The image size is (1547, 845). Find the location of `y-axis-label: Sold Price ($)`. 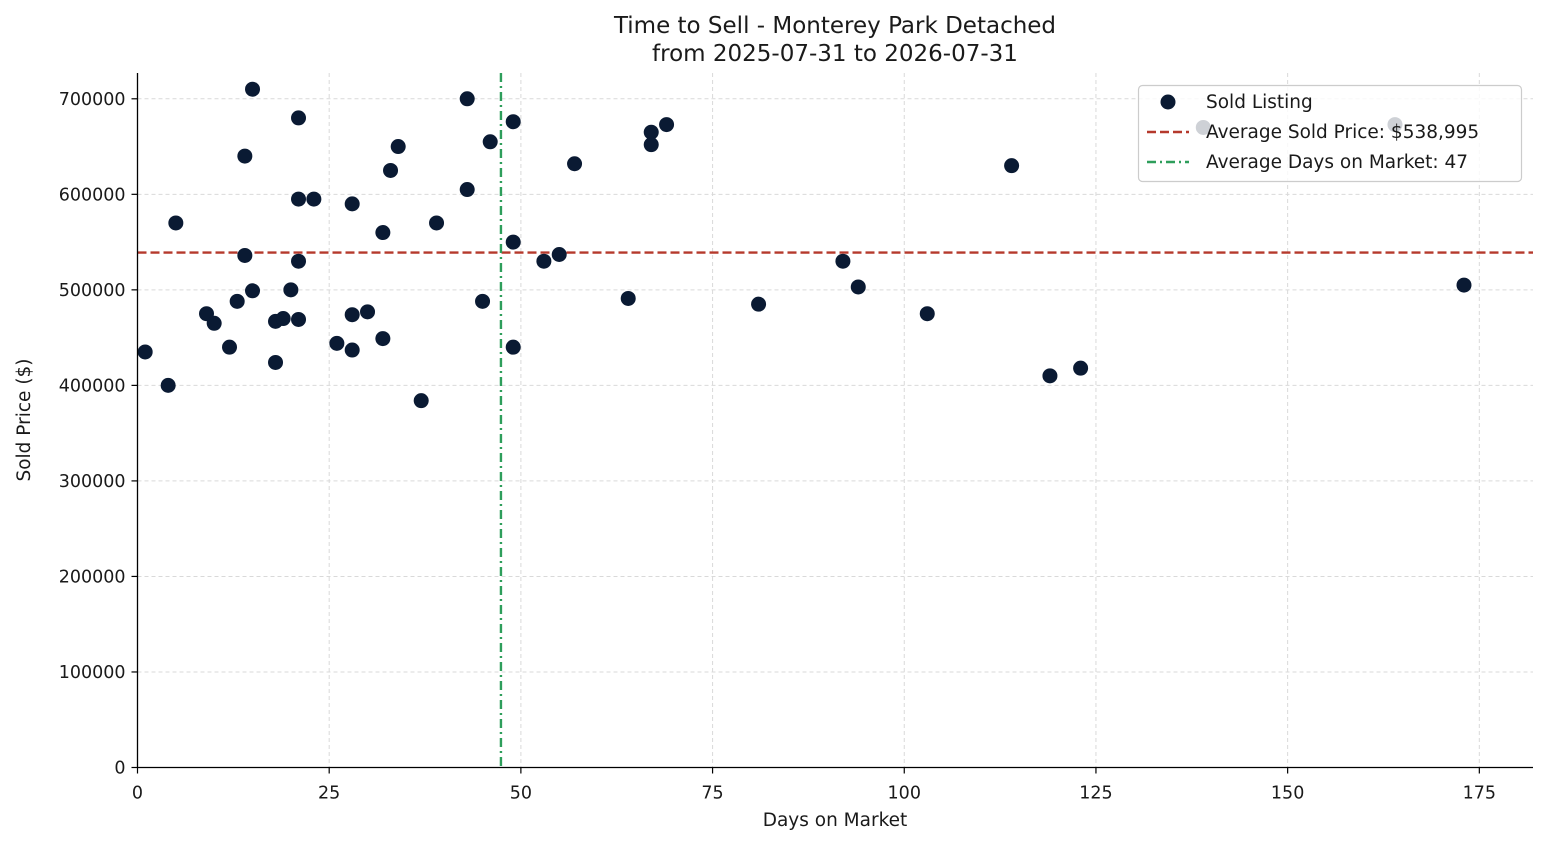

y-axis-label: Sold Price ($) is located at coordinates (24, 419).